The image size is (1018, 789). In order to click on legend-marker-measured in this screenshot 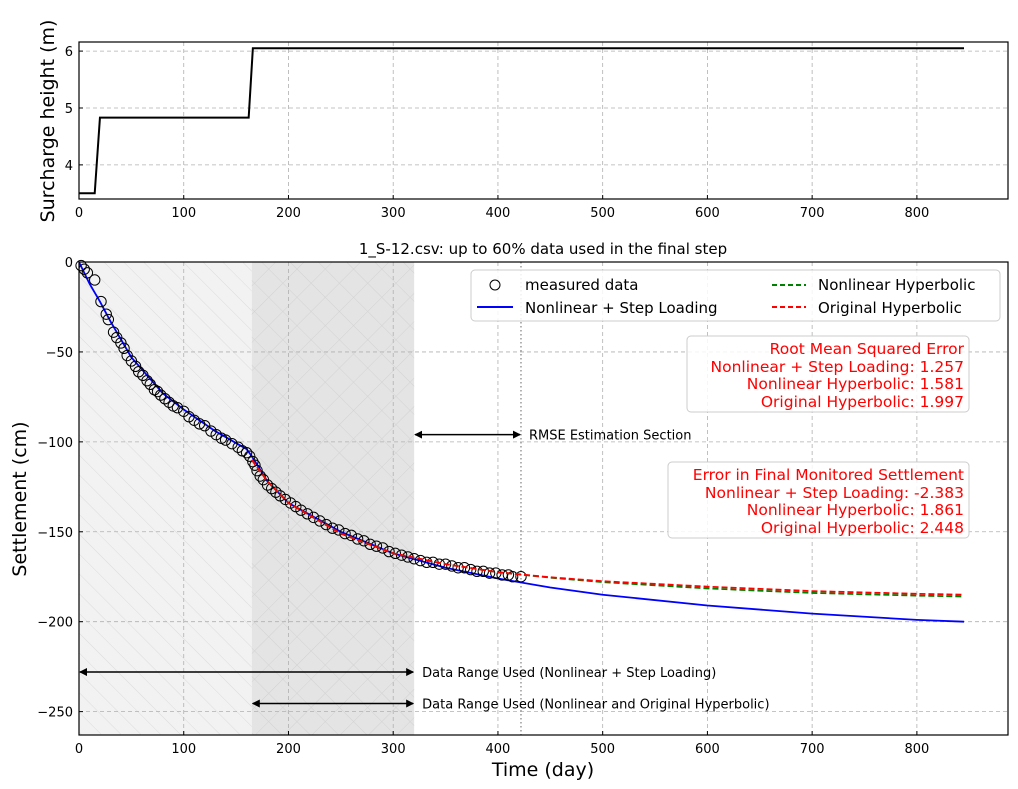, I will do `click(495, 285)`.